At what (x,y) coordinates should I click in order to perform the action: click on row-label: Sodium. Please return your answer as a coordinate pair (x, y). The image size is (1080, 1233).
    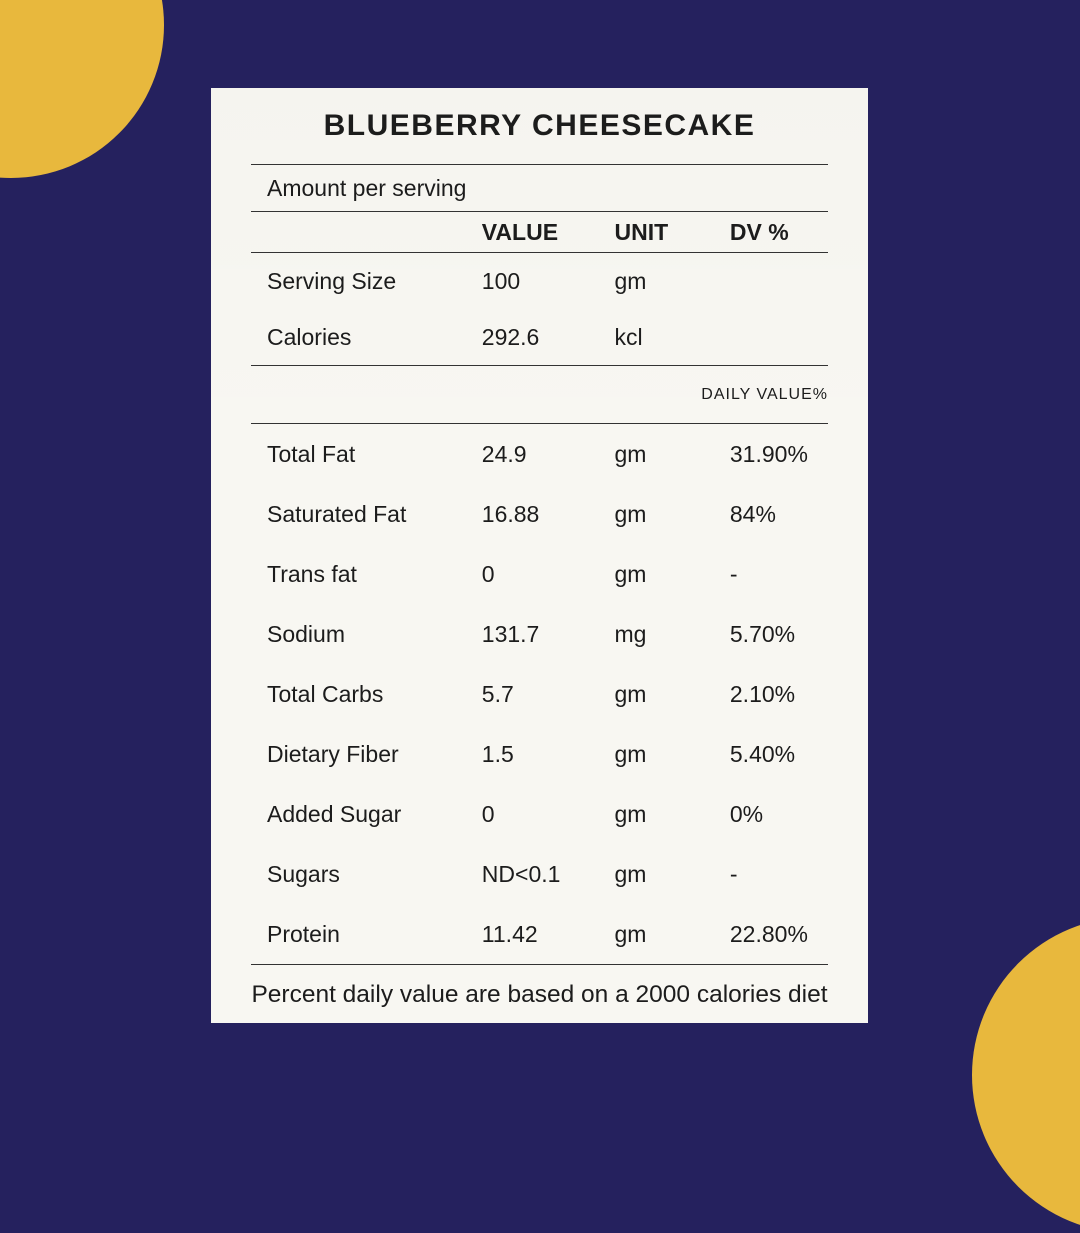
    Looking at the image, I should click on (306, 633).